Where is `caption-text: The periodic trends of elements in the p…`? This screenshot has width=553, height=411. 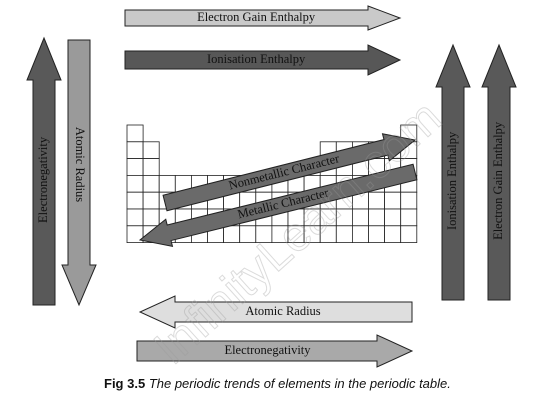
caption-text: The periodic trends of elements in the p… is located at coordinates (300, 383).